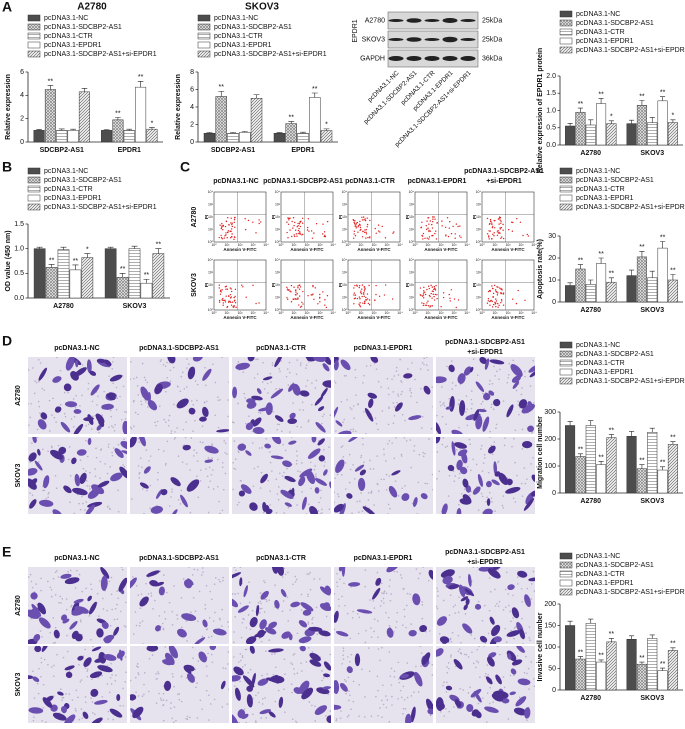 The width and height of the screenshot is (685, 729). Describe the element at coordinates (345, 272) in the screenshot. I see `flow-tick-label: 10³` at that location.